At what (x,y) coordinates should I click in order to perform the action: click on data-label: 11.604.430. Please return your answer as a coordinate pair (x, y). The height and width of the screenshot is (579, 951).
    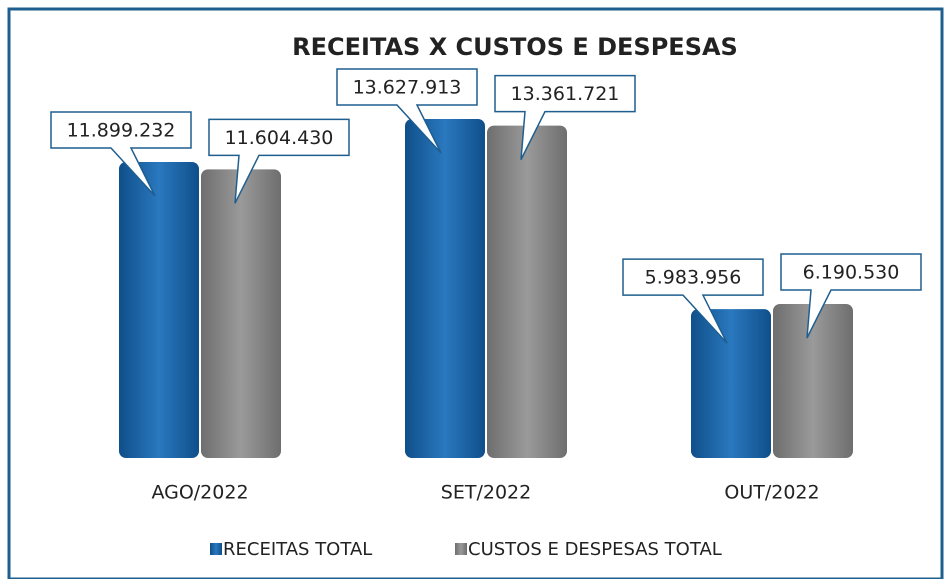
    Looking at the image, I should click on (279, 138).